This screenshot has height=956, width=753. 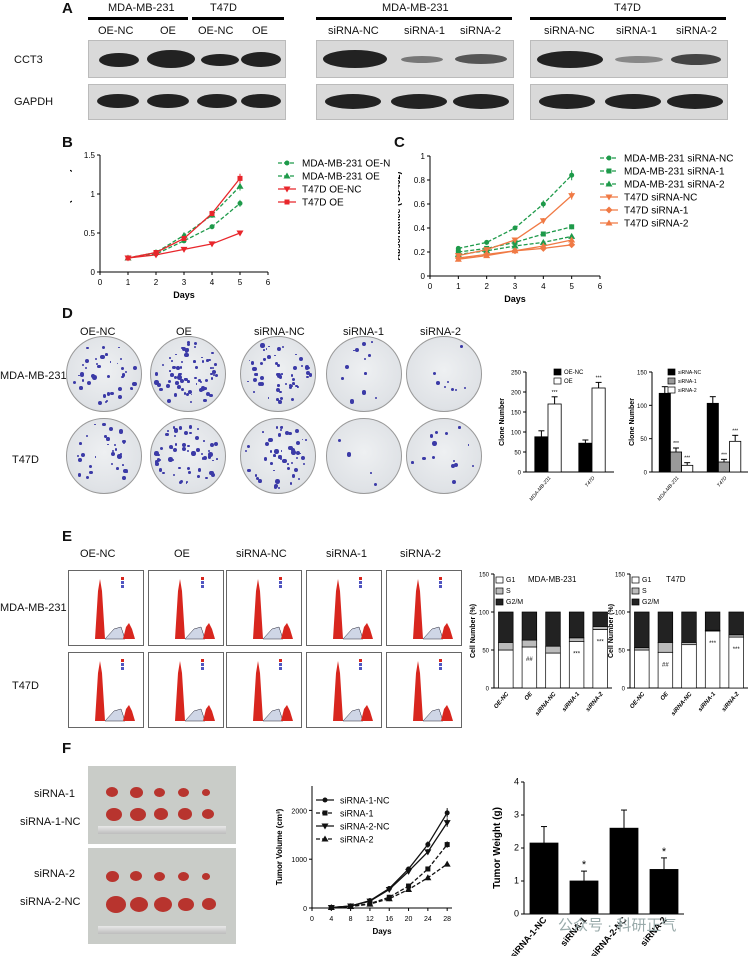 What do you see at coordinates (656, 211) in the screenshot?
I see `legend-label: T47D siRNA-1` at bounding box center [656, 211].